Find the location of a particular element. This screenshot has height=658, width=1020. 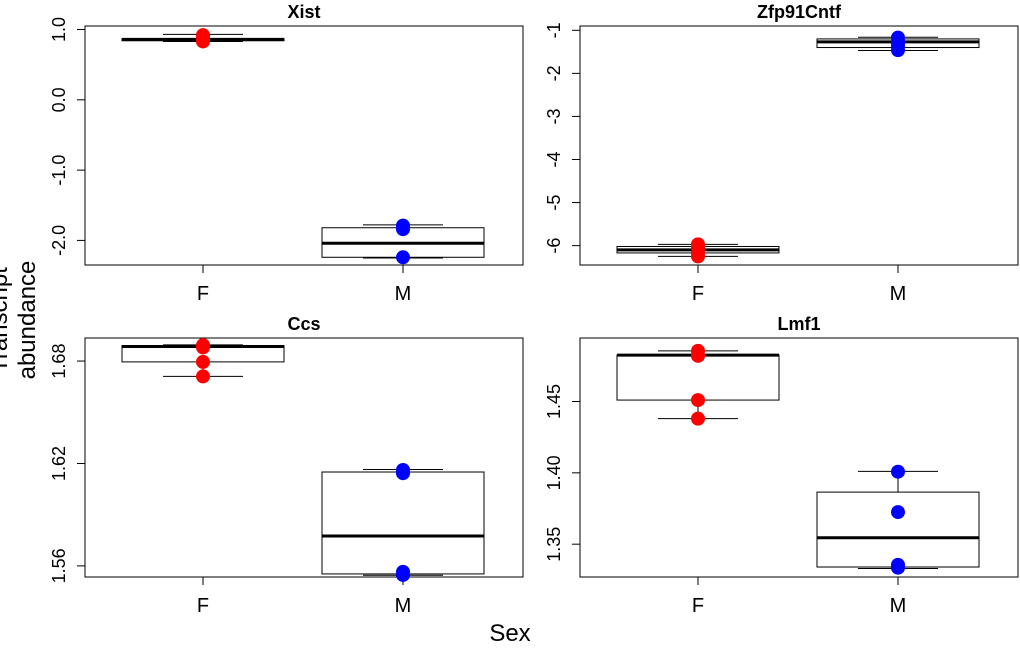

y-tick-label-xist: -1.0 is located at coordinates (59, 170).